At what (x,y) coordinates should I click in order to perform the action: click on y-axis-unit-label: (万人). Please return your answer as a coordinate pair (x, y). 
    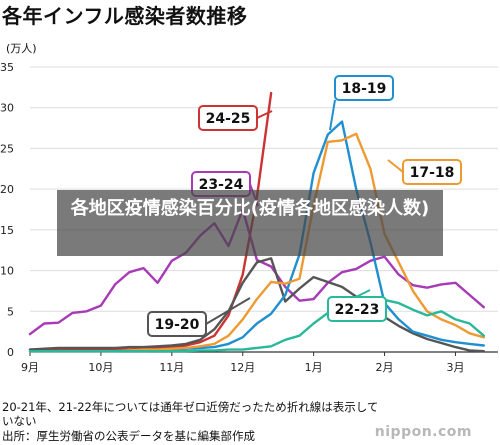
    Looking at the image, I should click on (21, 48).